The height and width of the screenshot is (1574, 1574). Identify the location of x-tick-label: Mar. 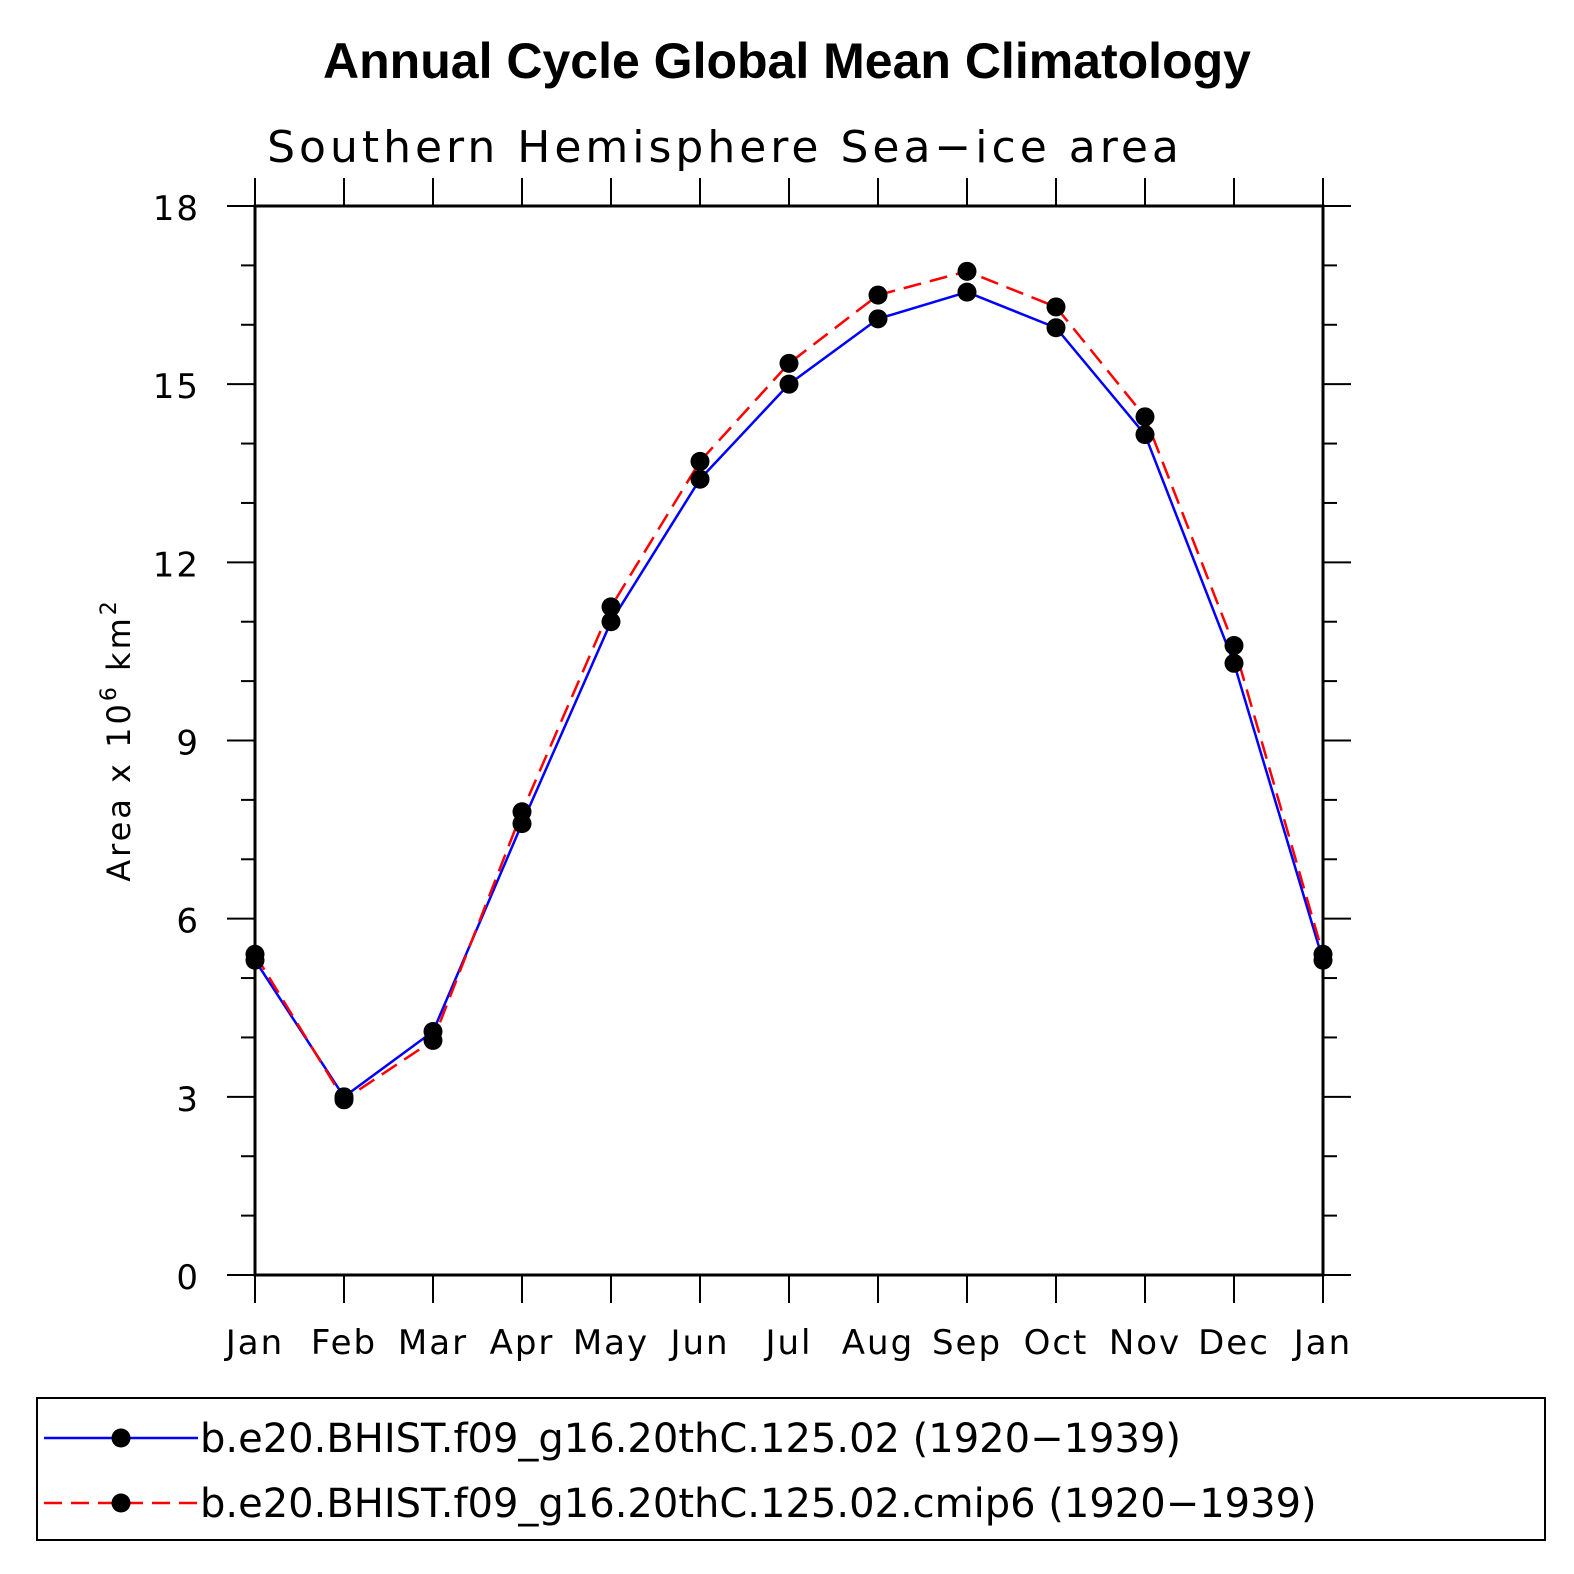
(433, 1343).